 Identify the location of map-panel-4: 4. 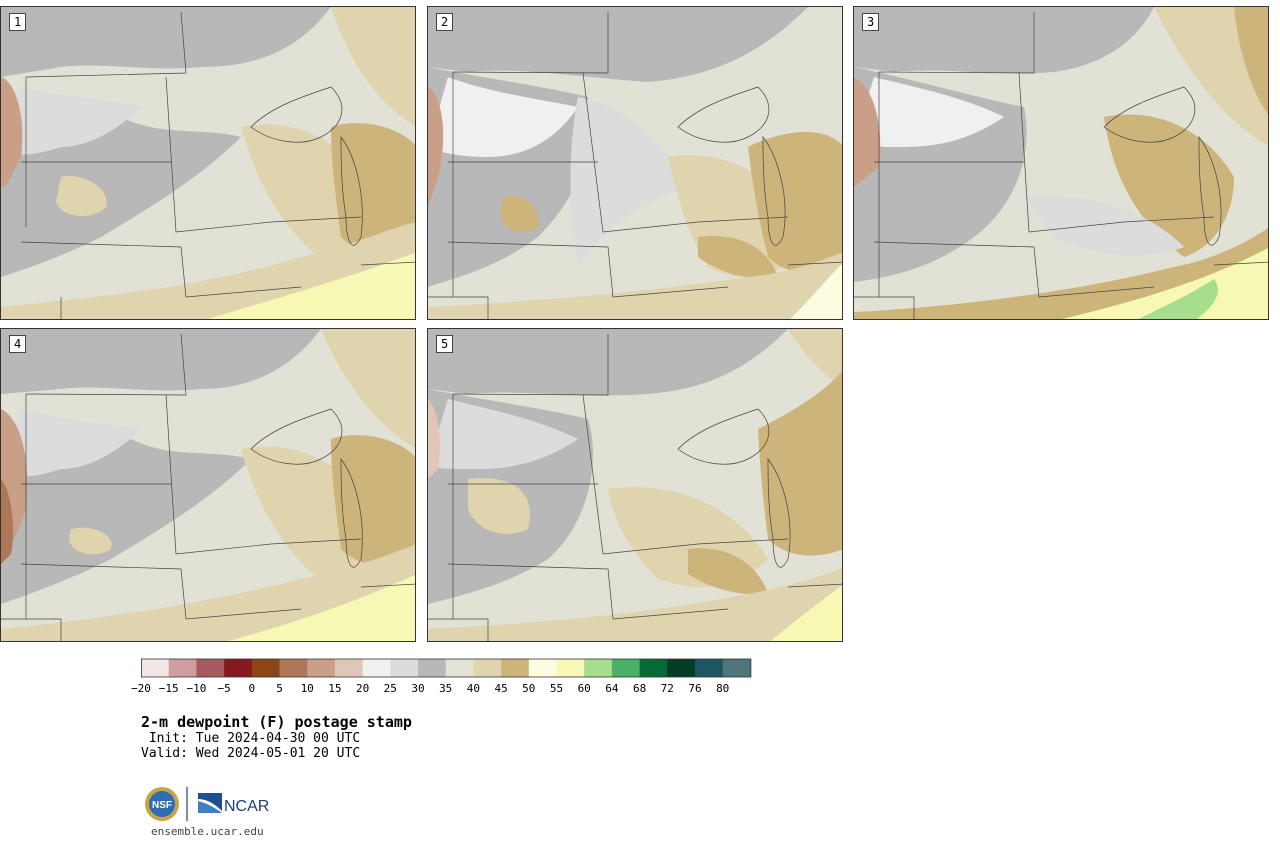
(208, 485).